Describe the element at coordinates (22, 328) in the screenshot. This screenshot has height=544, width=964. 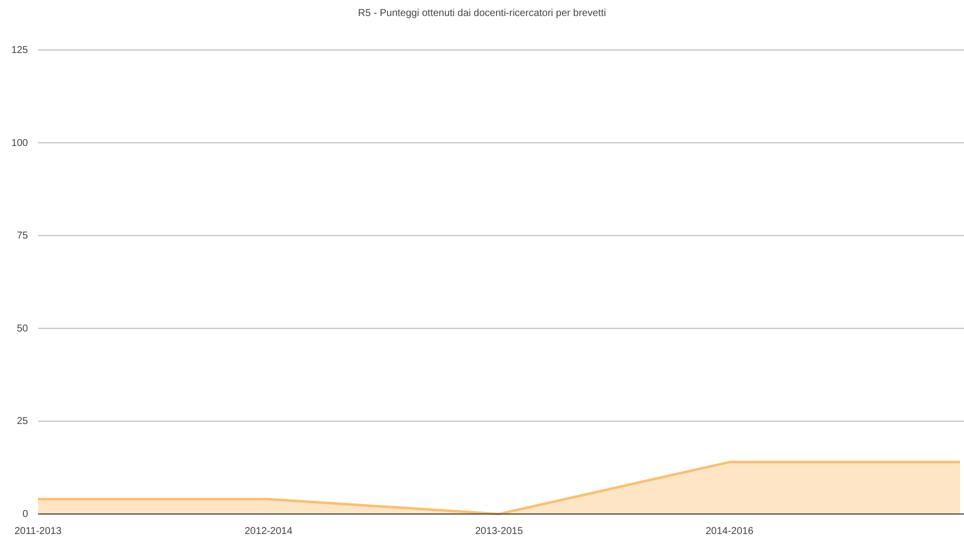
I see `y-tick-label: 50` at that location.